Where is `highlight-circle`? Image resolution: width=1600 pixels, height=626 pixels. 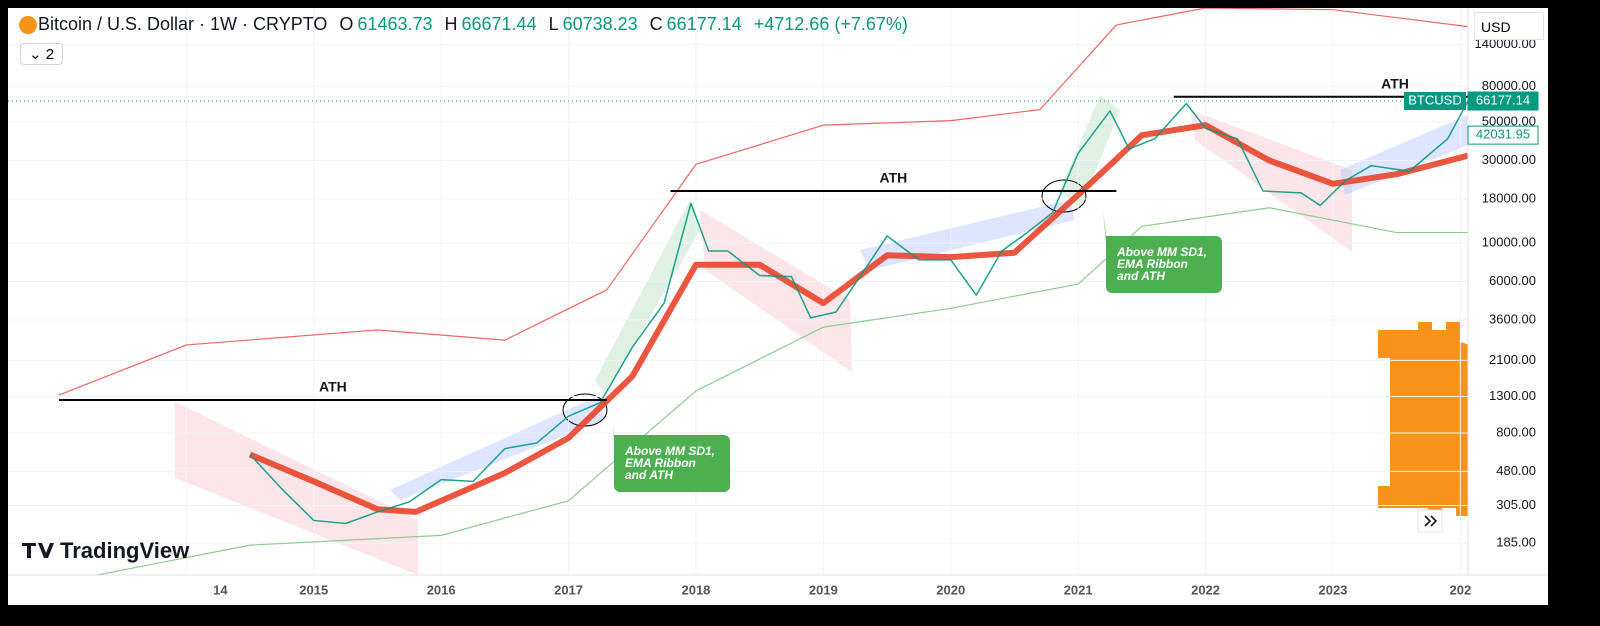 highlight-circle is located at coordinates (1064, 196).